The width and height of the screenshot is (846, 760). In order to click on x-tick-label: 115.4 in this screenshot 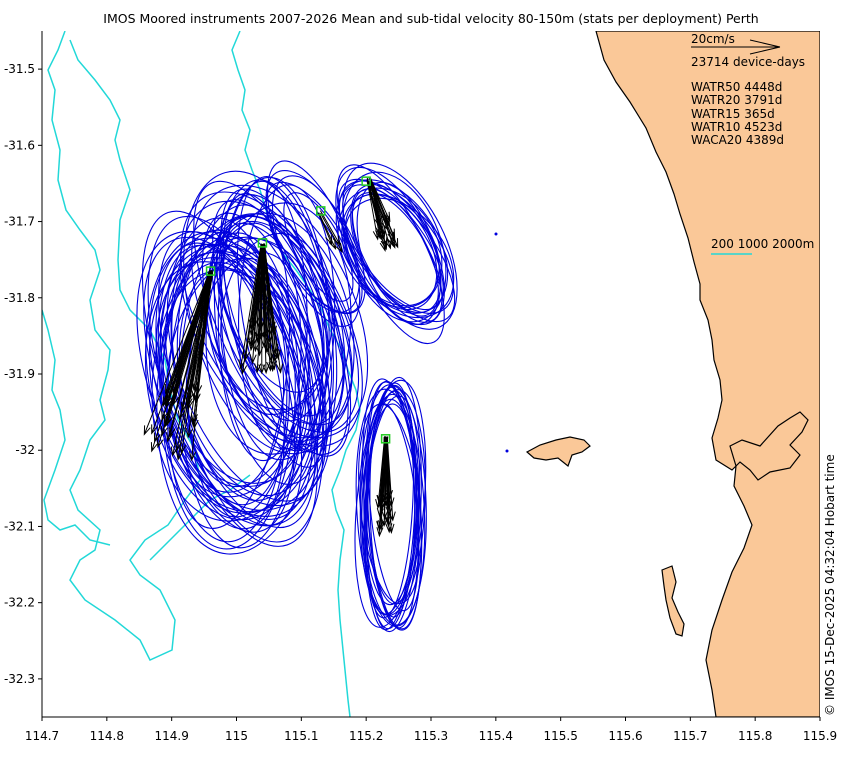, I will do `click(496, 736)`.